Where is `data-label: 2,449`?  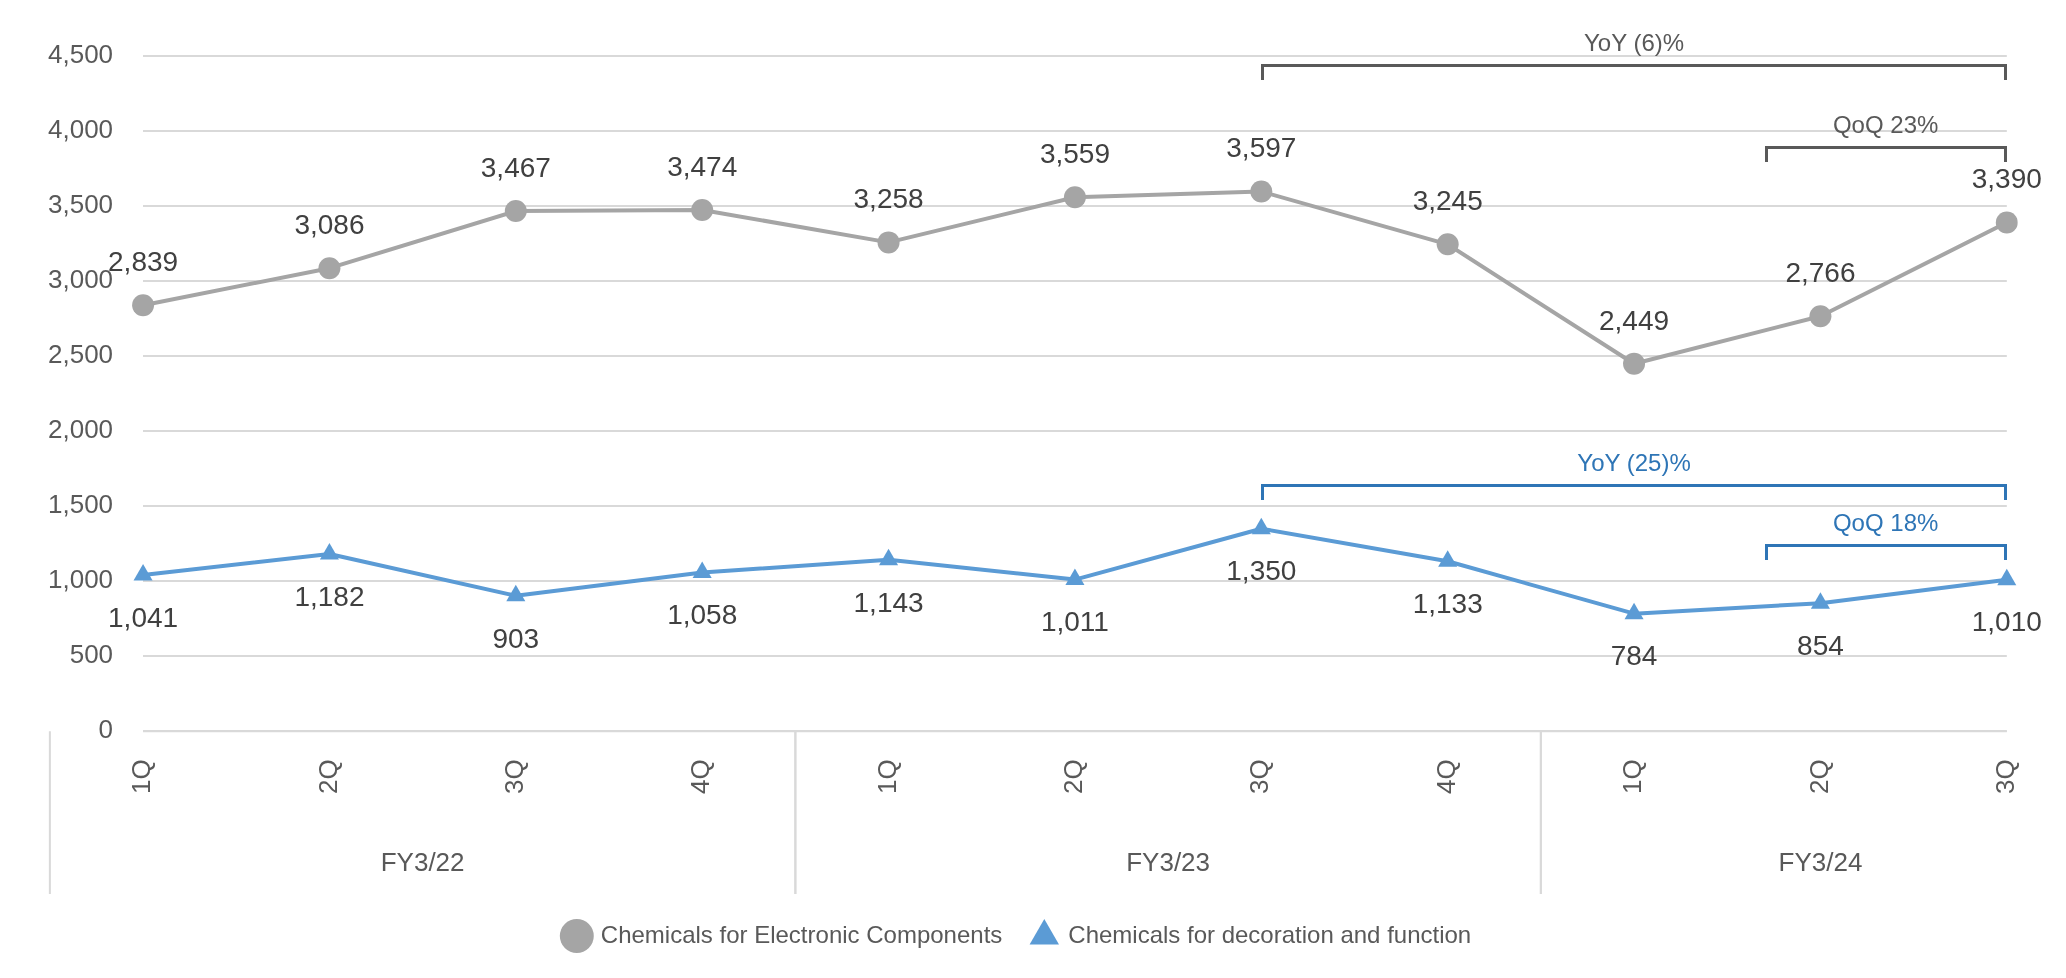
data-label: 2,449 is located at coordinates (1634, 320).